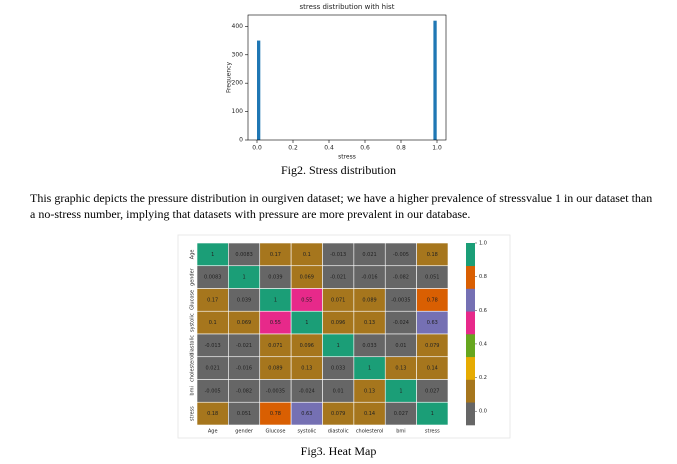  Describe the element at coordinates (212, 300) in the screenshot. I see `cell-label: 0.17` at that location.